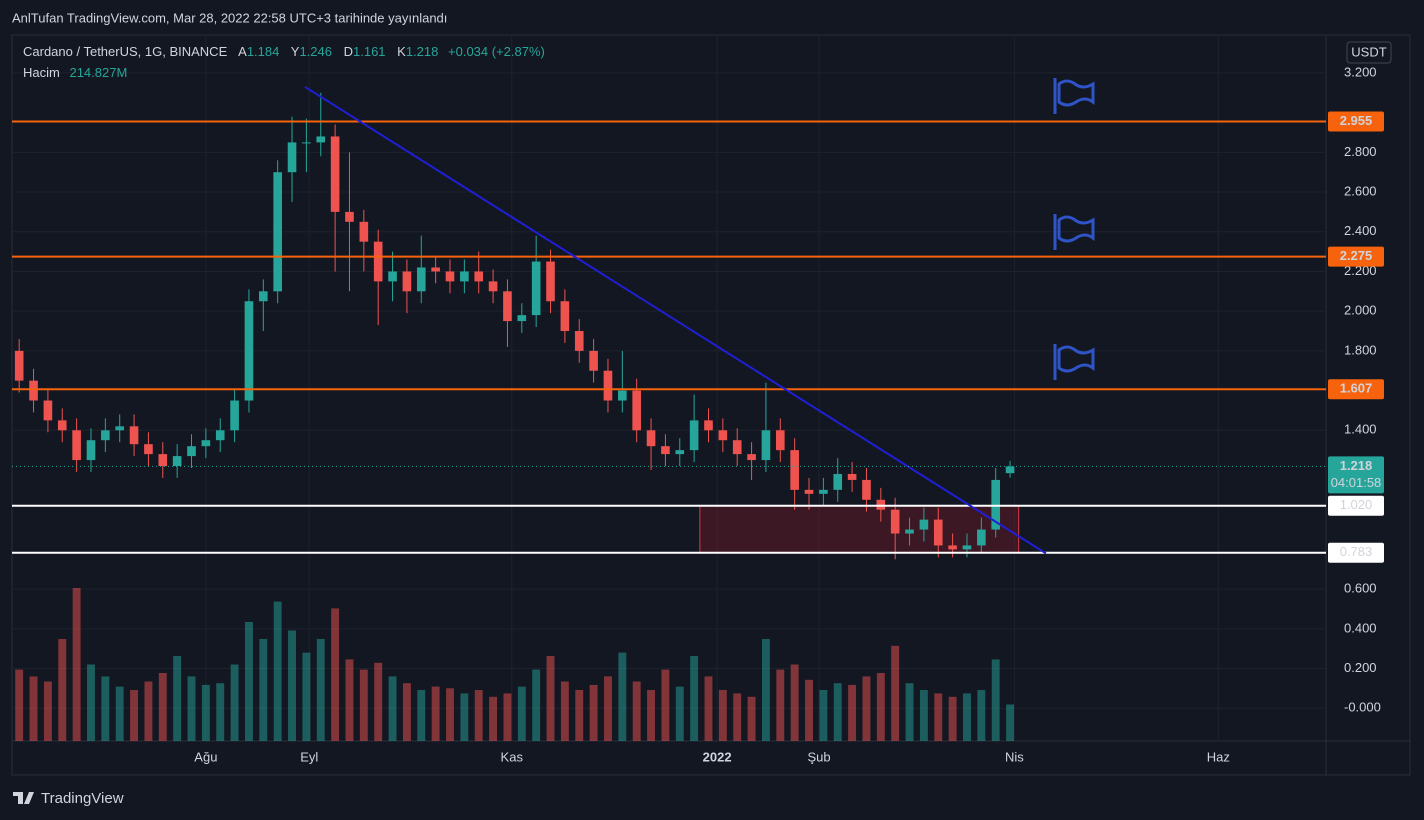 This screenshot has width=1424, height=820. What do you see at coordinates (1360, 627) in the screenshot?
I see `y-tick-label: 0.400` at bounding box center [1360, 627].